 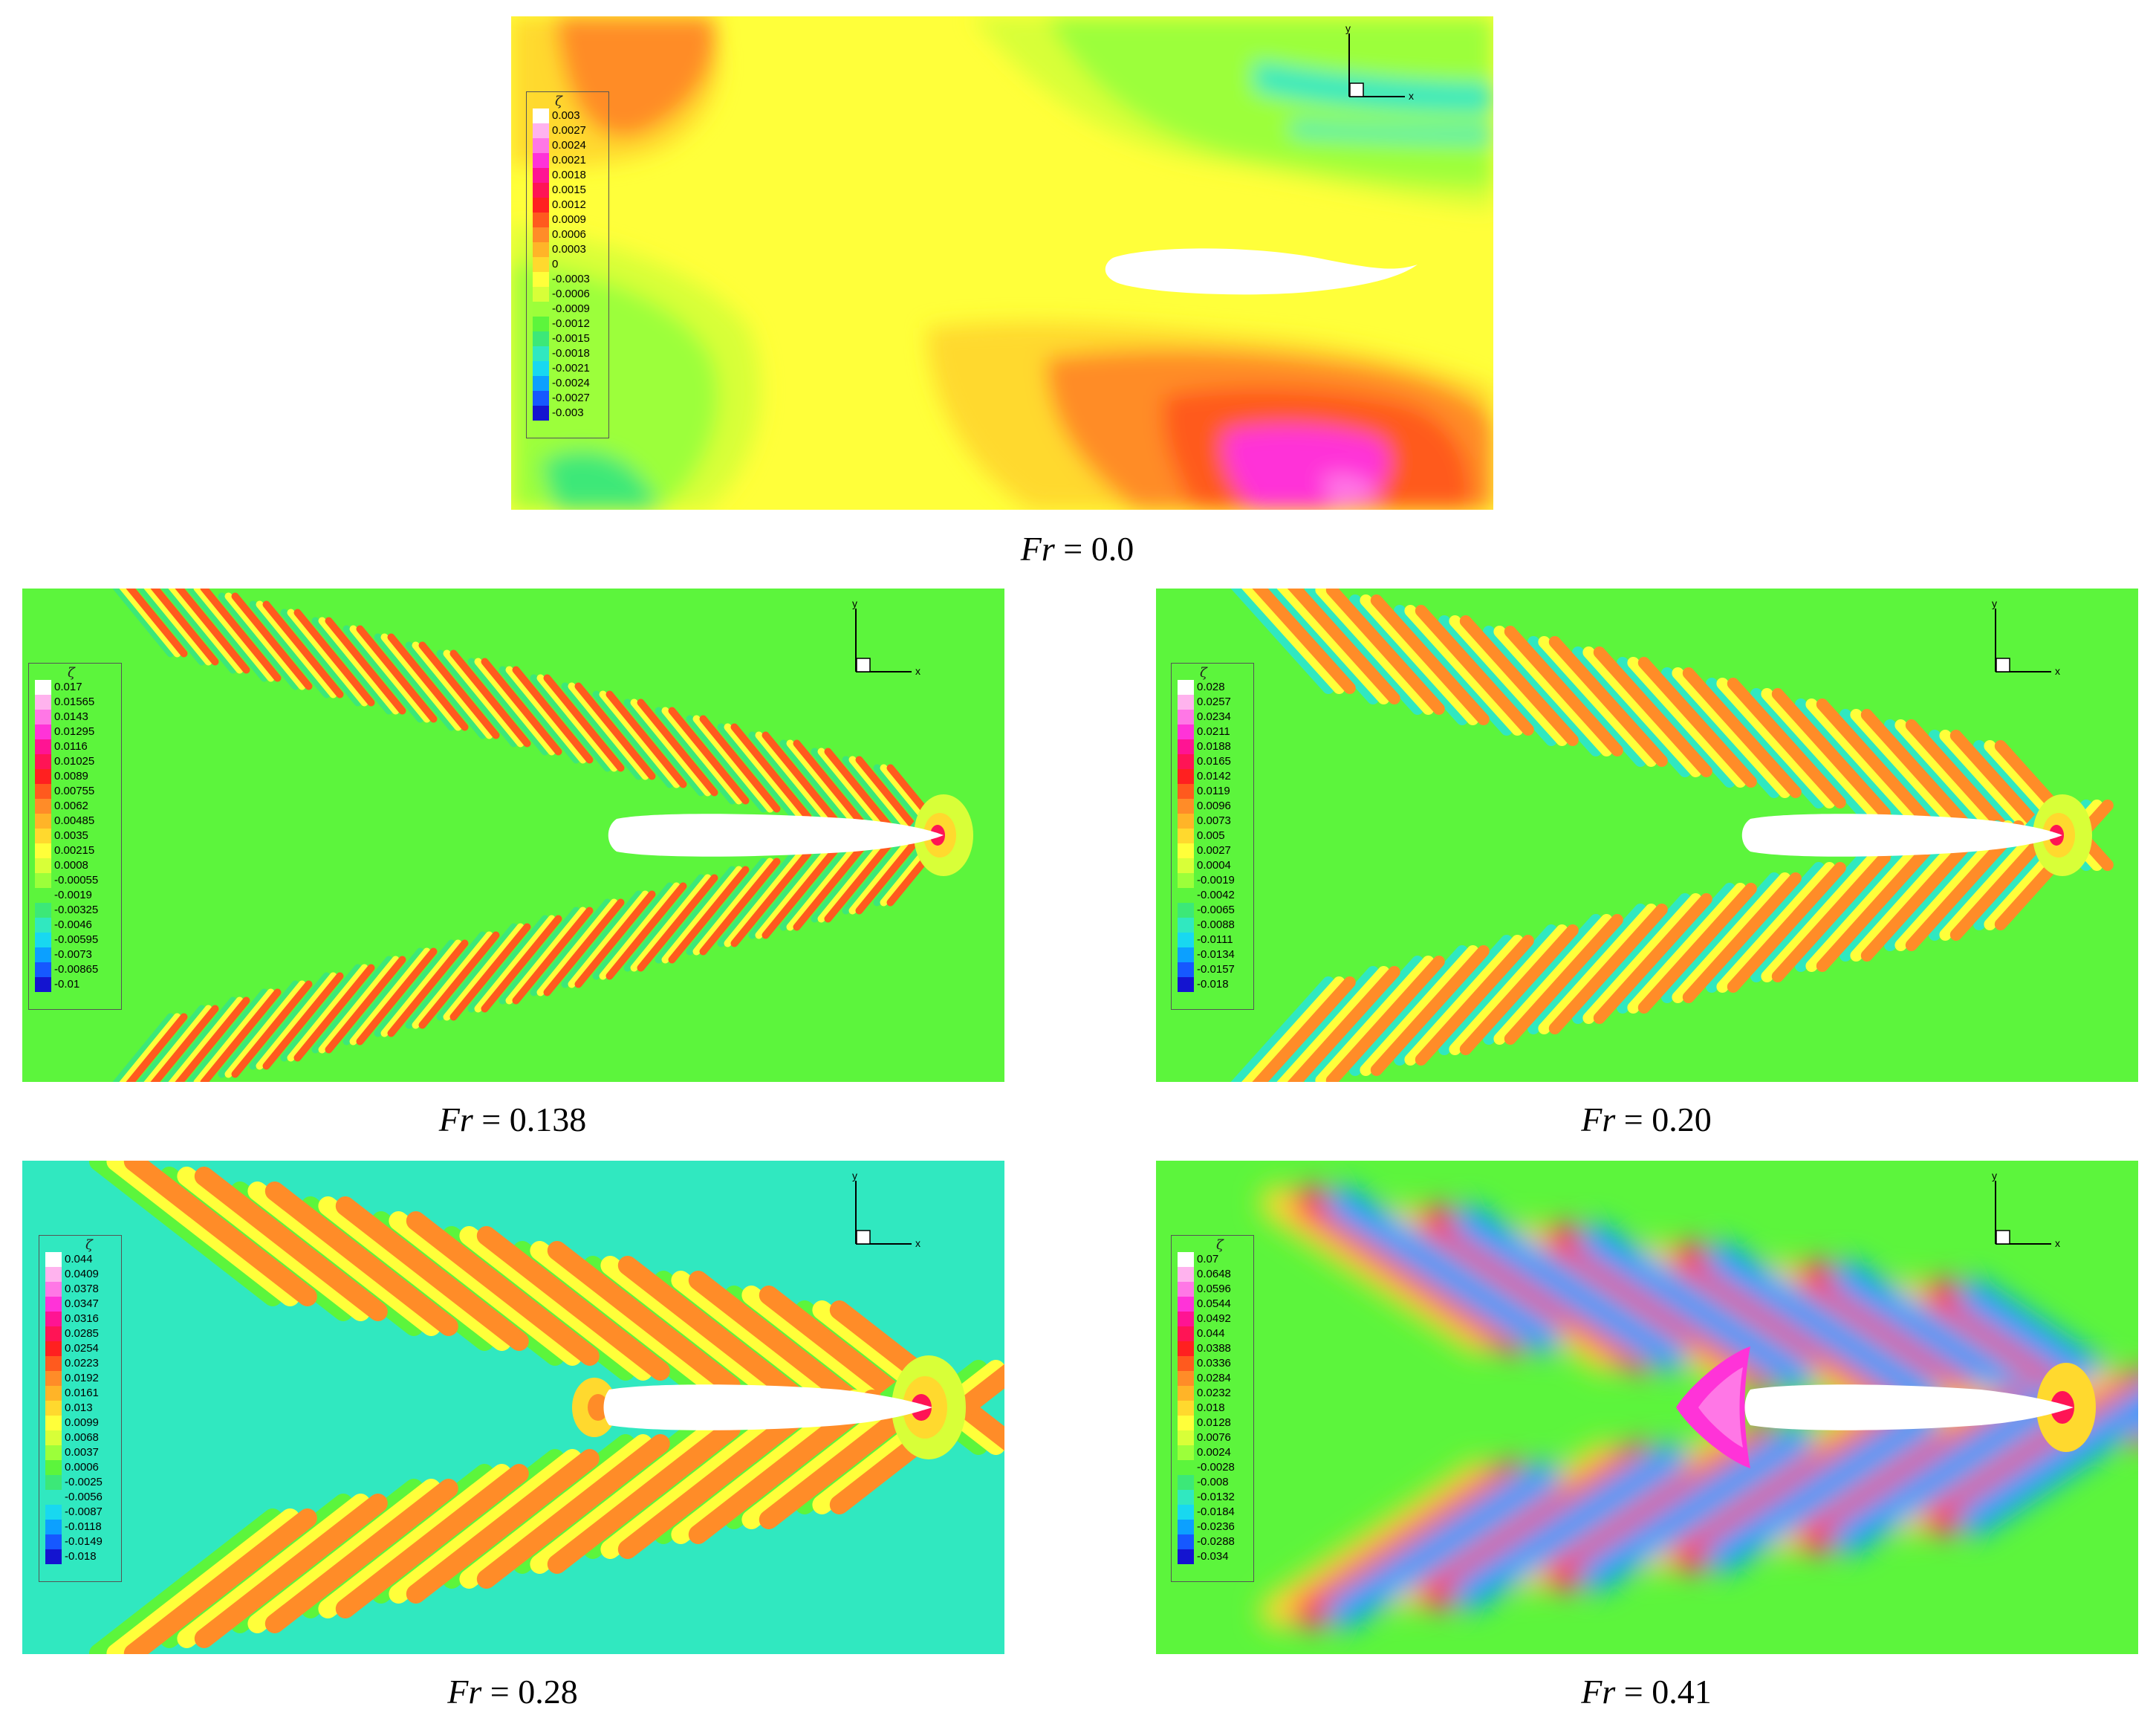 What do you see at coordinates (1646, 1120) in the screenshot?
I see `caption-fr-020: Fr = 0.20` at bounding box center [1646, 1120].